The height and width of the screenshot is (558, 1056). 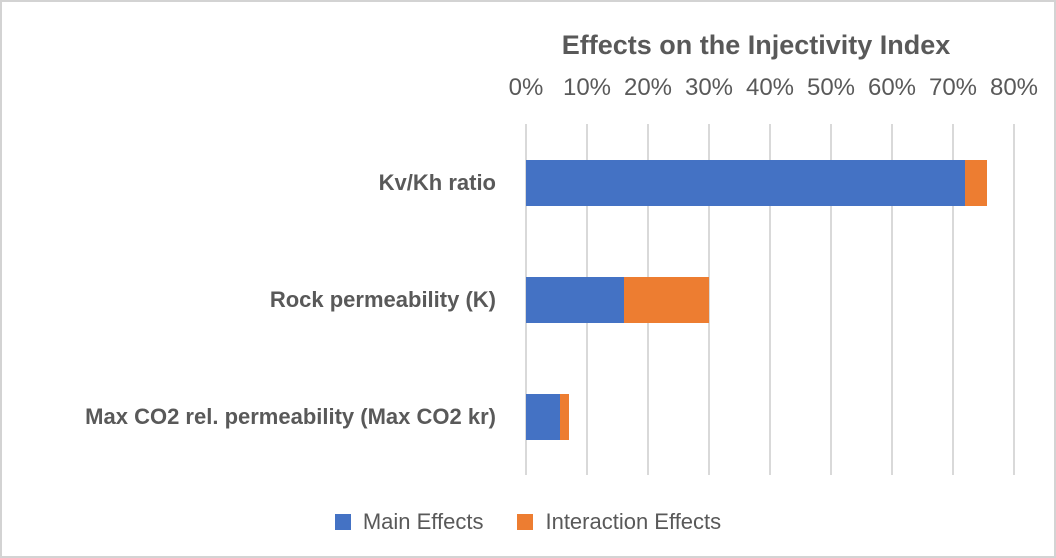 I want to click on category-label: Kv/Kh ratio, so click(x=437, y=182).